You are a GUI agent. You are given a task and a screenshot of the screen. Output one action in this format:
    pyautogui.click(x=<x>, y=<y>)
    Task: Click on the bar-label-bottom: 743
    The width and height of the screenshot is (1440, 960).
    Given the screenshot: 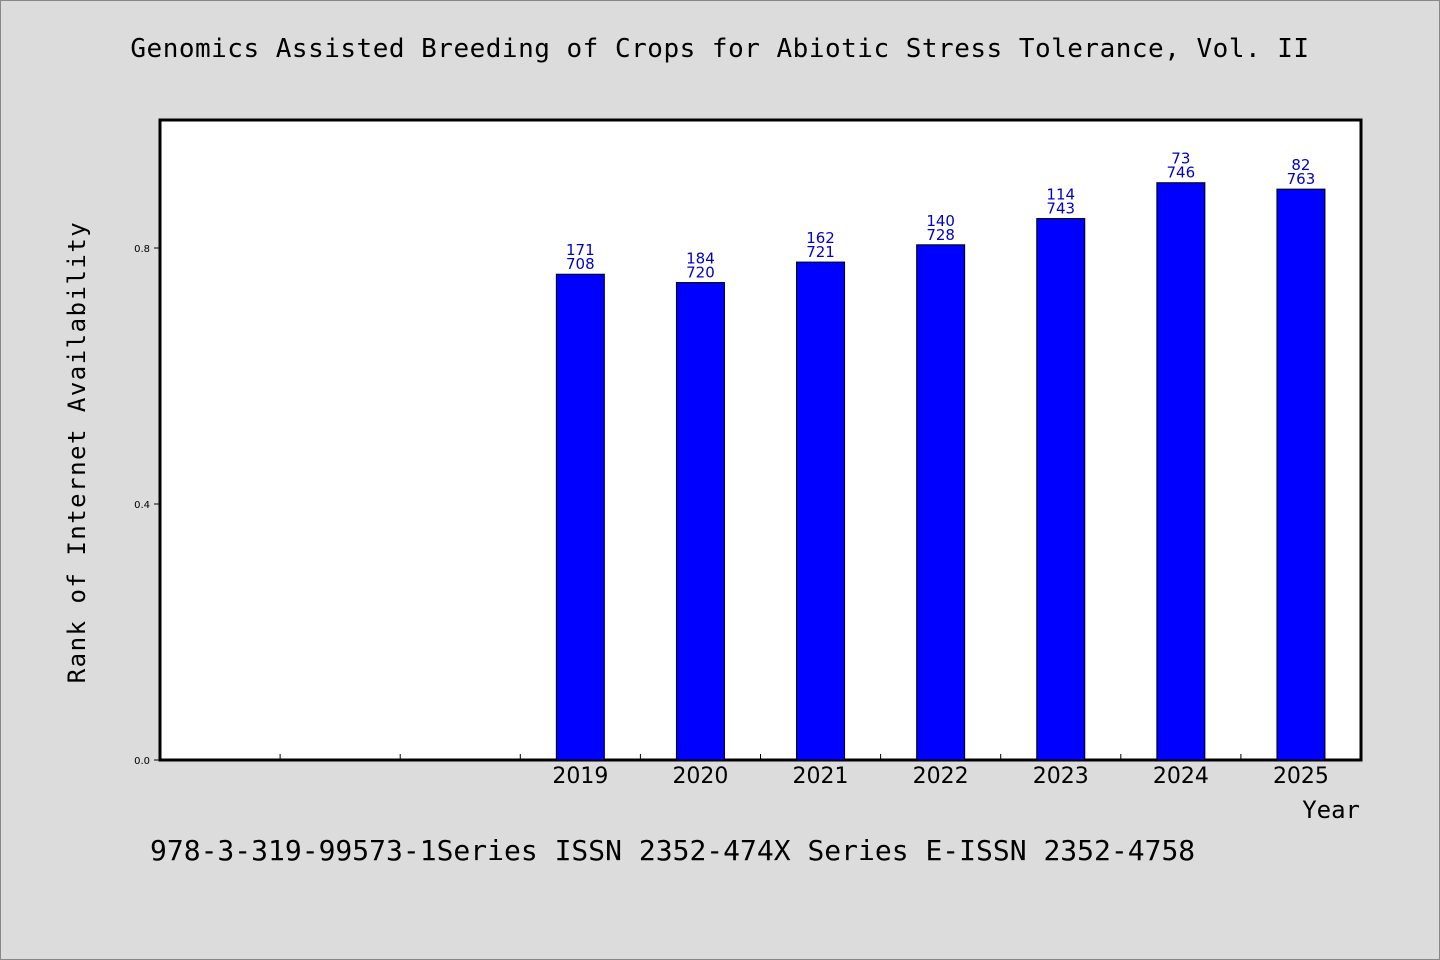 What is the action you would take?
    pyautogui.click(x=1060, y=209)
    